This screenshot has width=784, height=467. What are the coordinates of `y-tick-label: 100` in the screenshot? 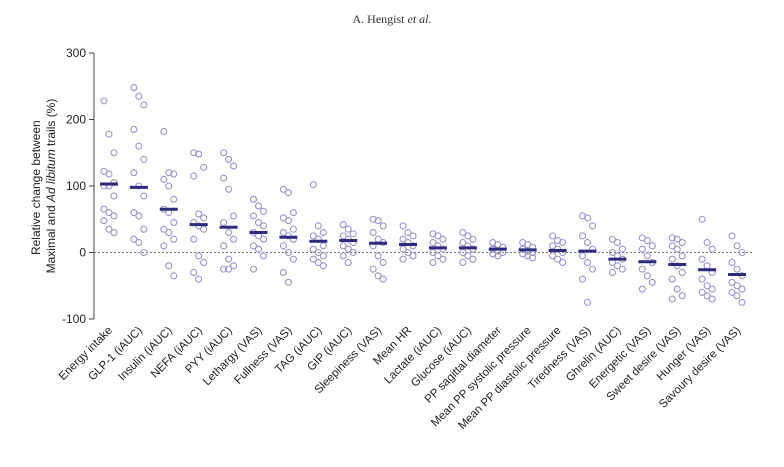 It's located at (76, 186).